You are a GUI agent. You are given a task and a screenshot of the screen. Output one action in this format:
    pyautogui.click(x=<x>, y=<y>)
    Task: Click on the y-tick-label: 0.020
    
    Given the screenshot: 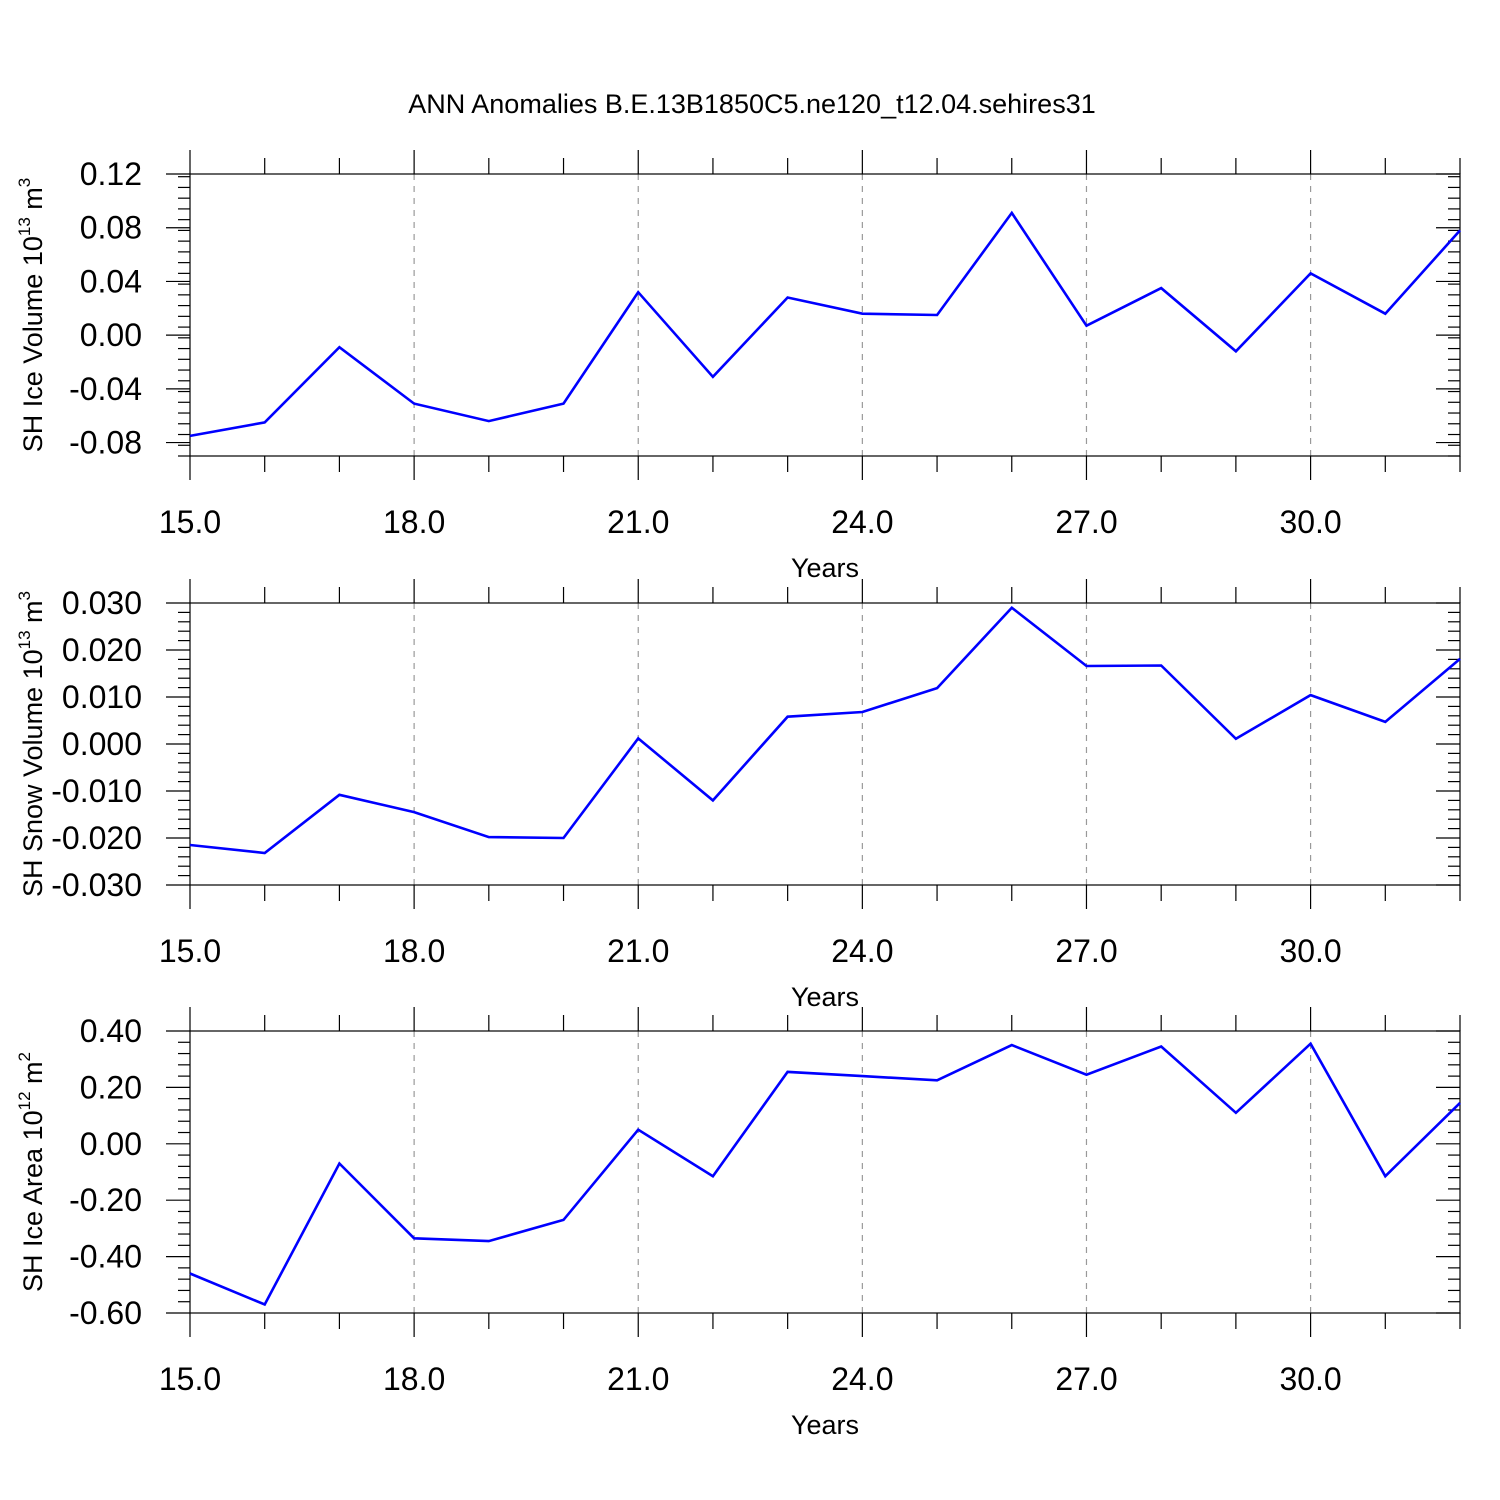 What is the action you would take?
    pyautogui.click(x=102, y=650)
    